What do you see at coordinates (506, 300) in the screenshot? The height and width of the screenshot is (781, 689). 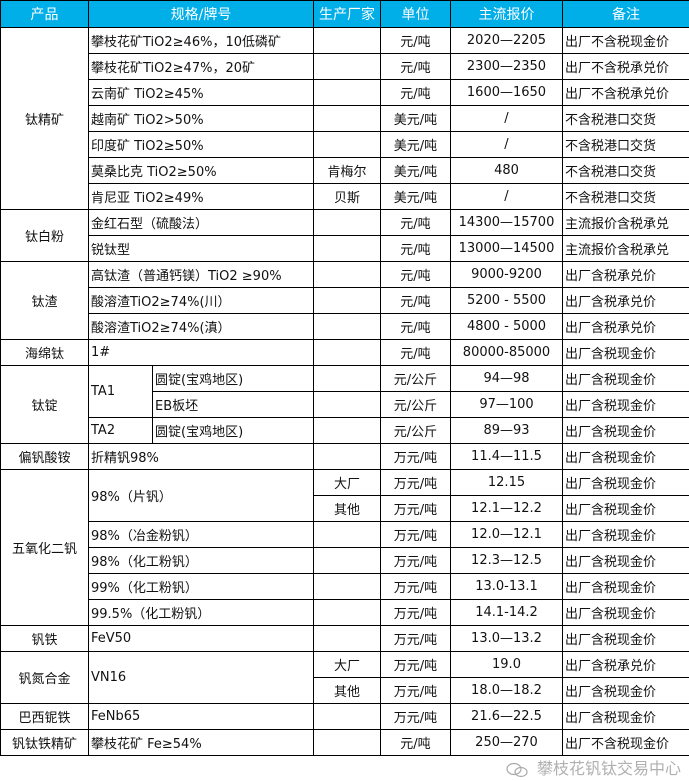 I see `price-cell: 5200 - 5500` at bounding box center [506, 300].